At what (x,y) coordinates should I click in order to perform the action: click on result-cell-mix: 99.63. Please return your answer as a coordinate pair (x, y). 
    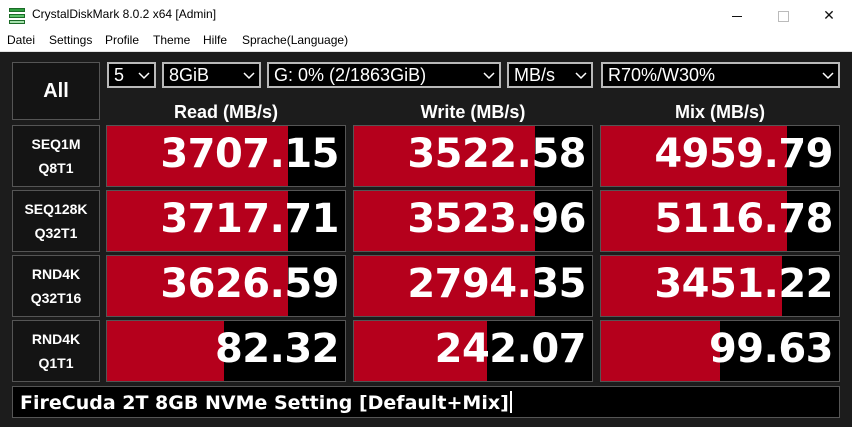
    Looking at the image, I should click on (720, 351).